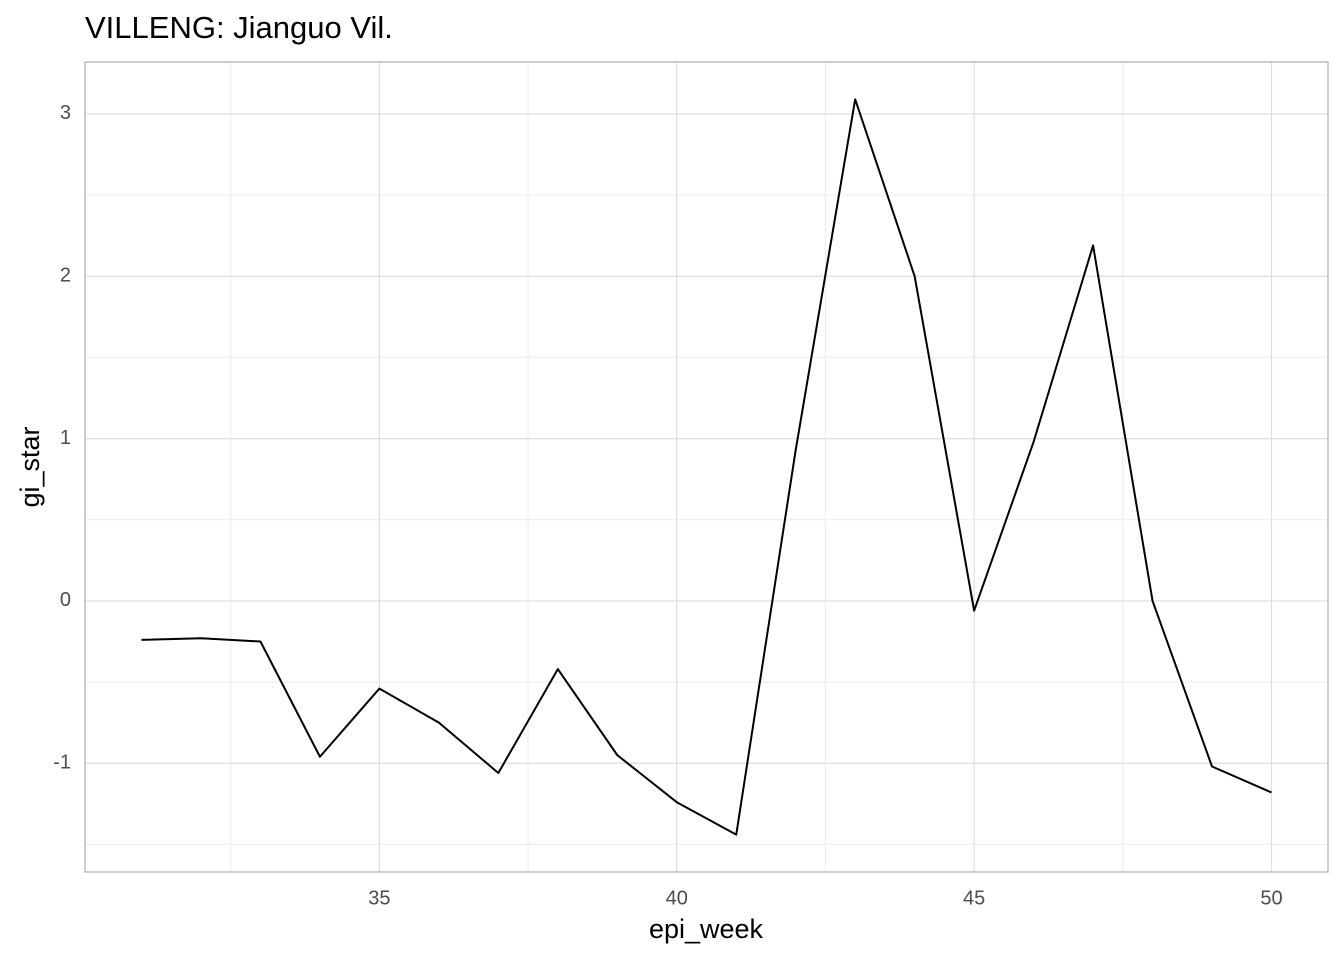 Image resolution: width=1344 pixels, height=960 pixels. What do you see at coordinates (706, 929) in the screenshot?
I see `x-axis-title: epi_week` at bounding box center [706, 929].